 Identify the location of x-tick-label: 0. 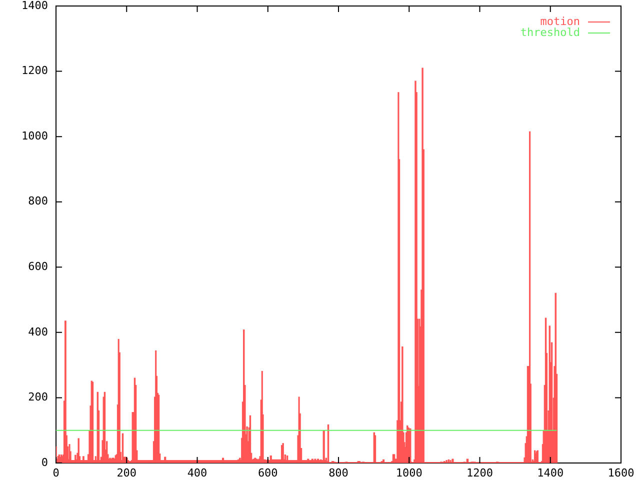
(56, 473).